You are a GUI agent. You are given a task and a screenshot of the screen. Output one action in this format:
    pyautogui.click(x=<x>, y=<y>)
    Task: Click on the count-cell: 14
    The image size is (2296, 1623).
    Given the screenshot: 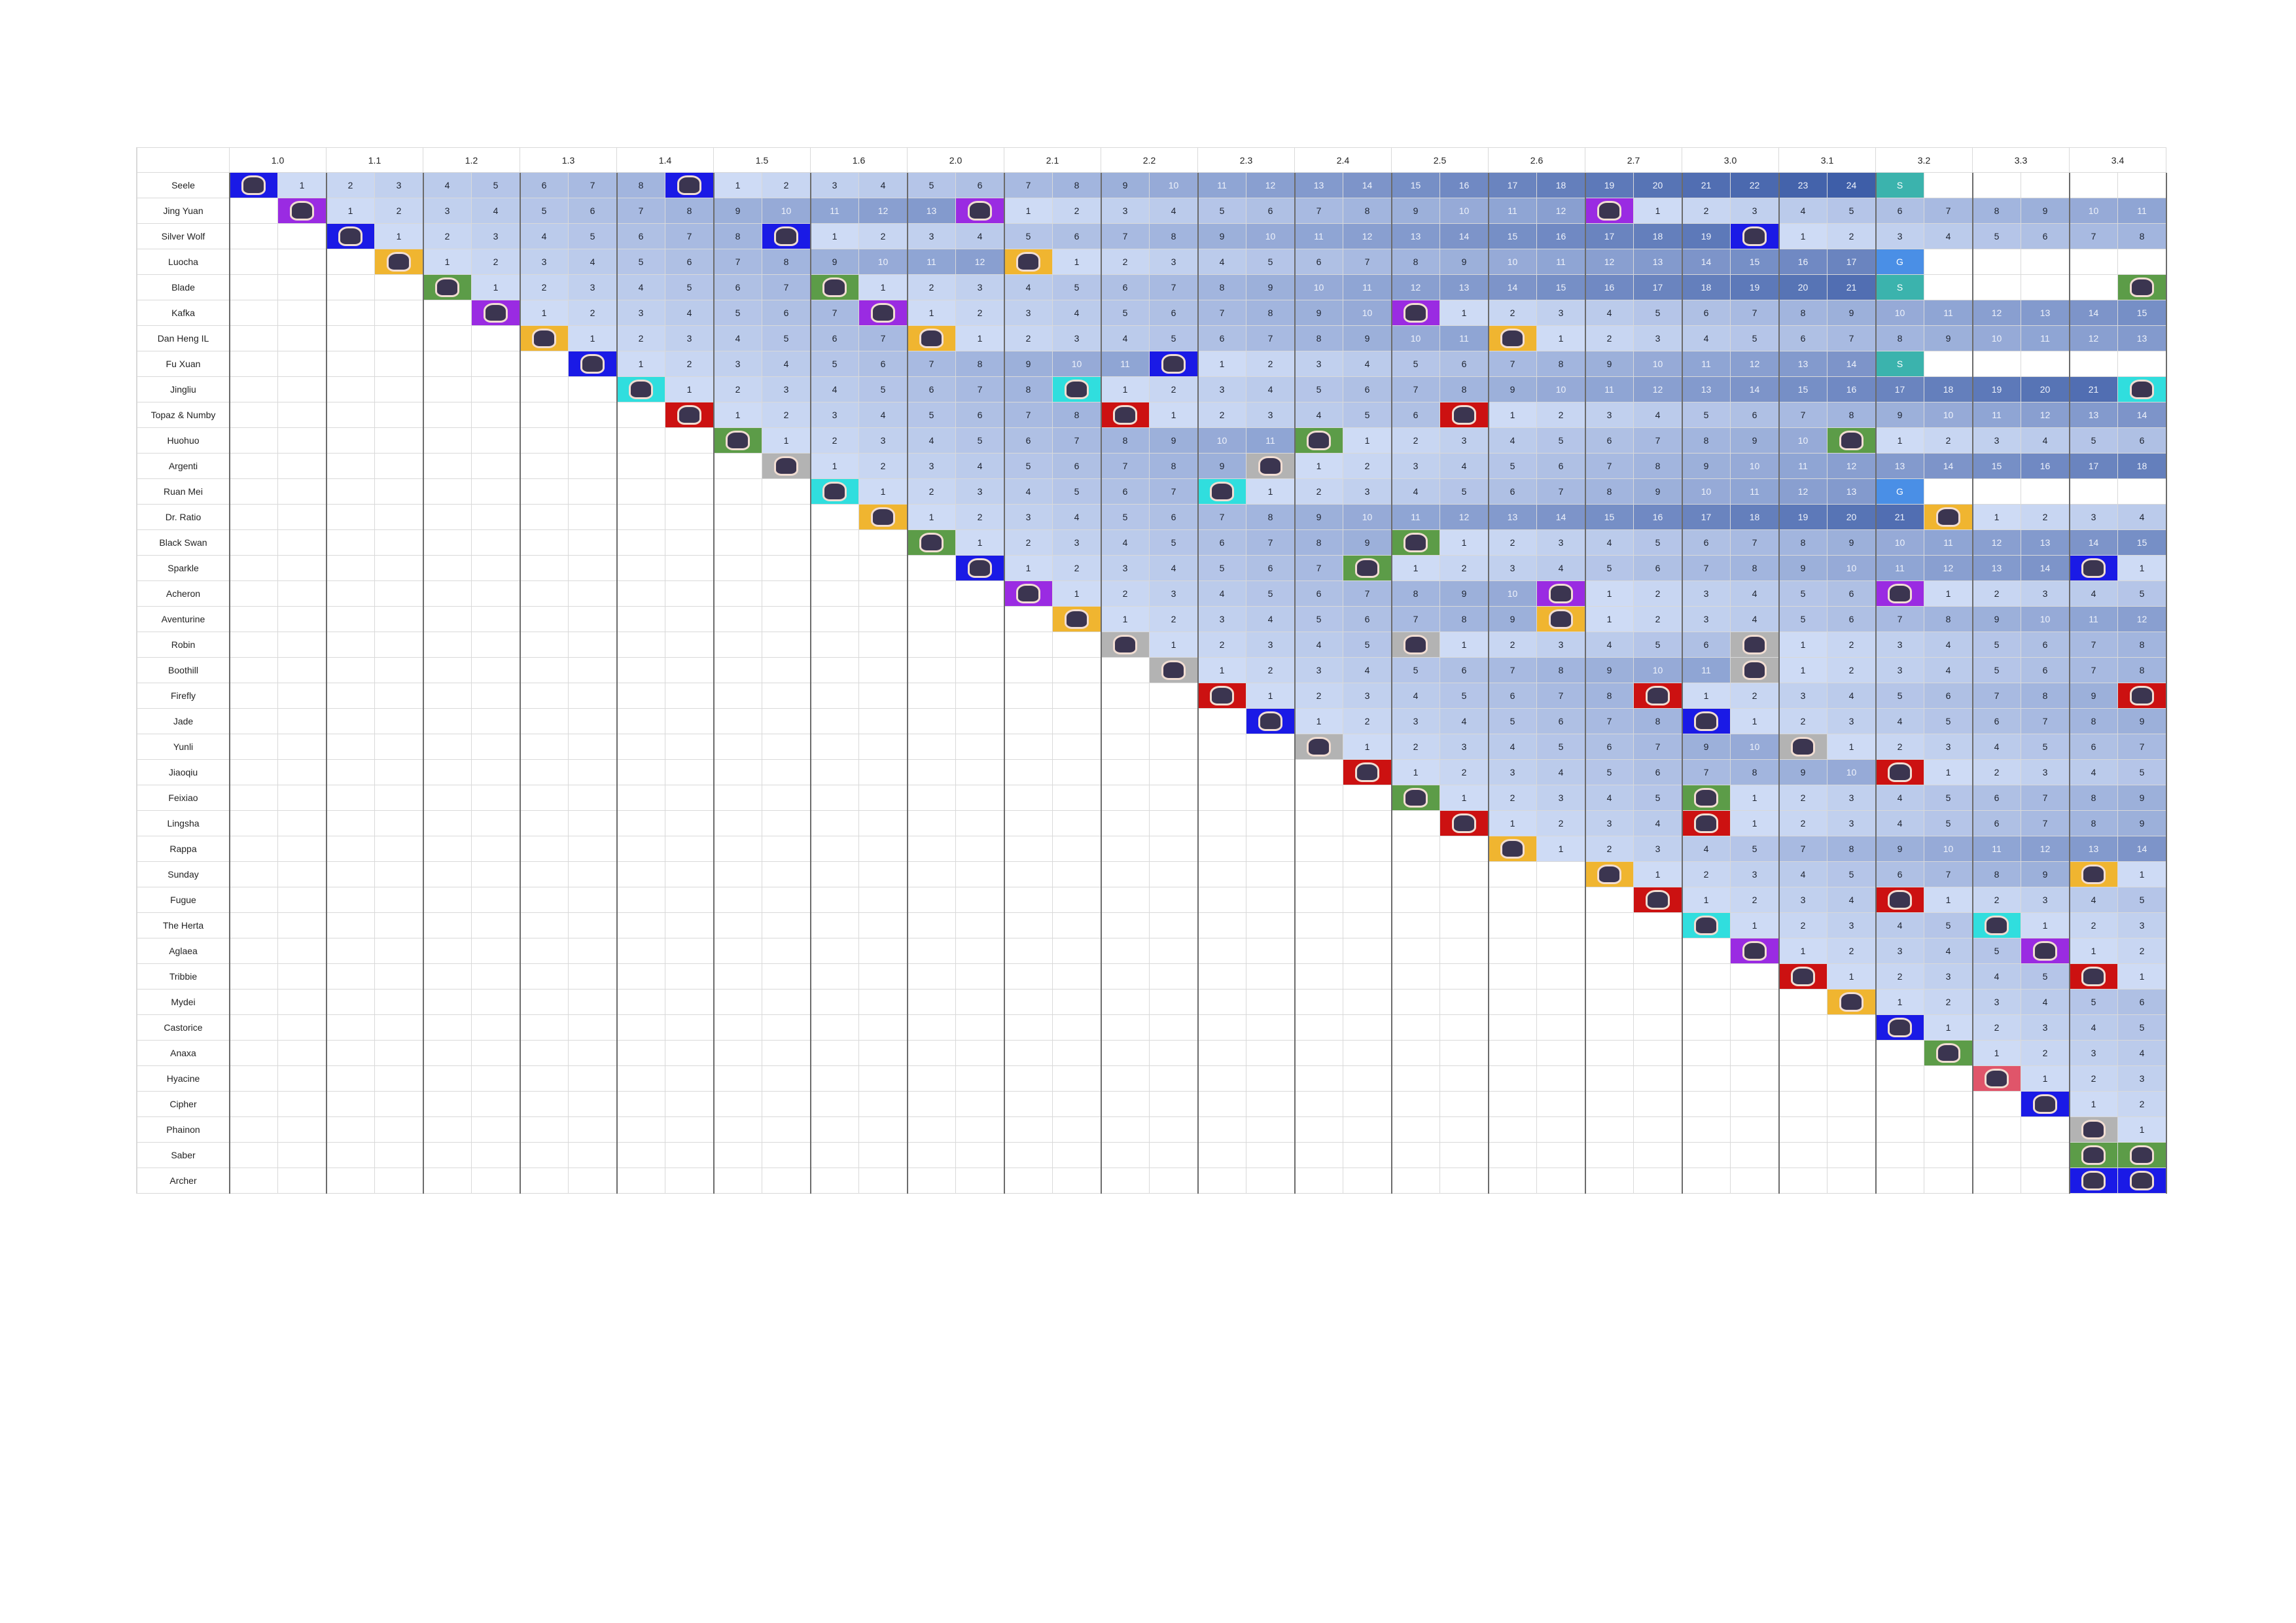 What is the action you would take?
    pyautogui.click(x=2046, y=568)
    